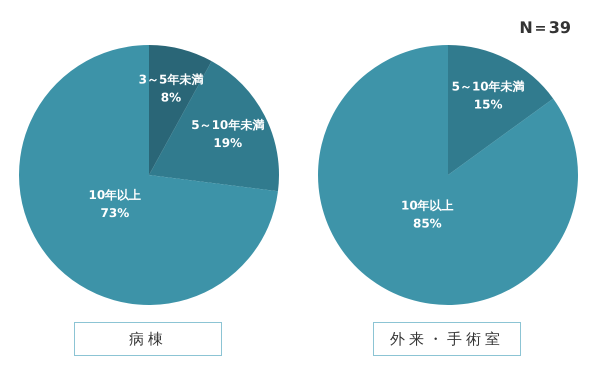 The width and height of the screenshot is (597, 378). What do you see at coordinates (115, 213) in the screenshot?
I see `data-label: 73%` at bounding box center [115, 213].